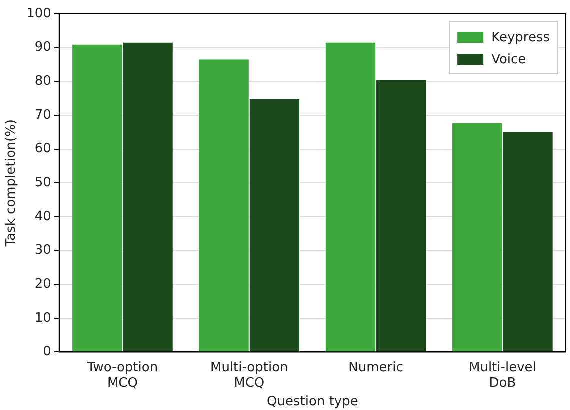 The image size is (570, 410). What do you see at coordinates (502, 375) in the screenshot?
I see `x-tick-label: Multi-level DoB` at bounding box center [502, 375].